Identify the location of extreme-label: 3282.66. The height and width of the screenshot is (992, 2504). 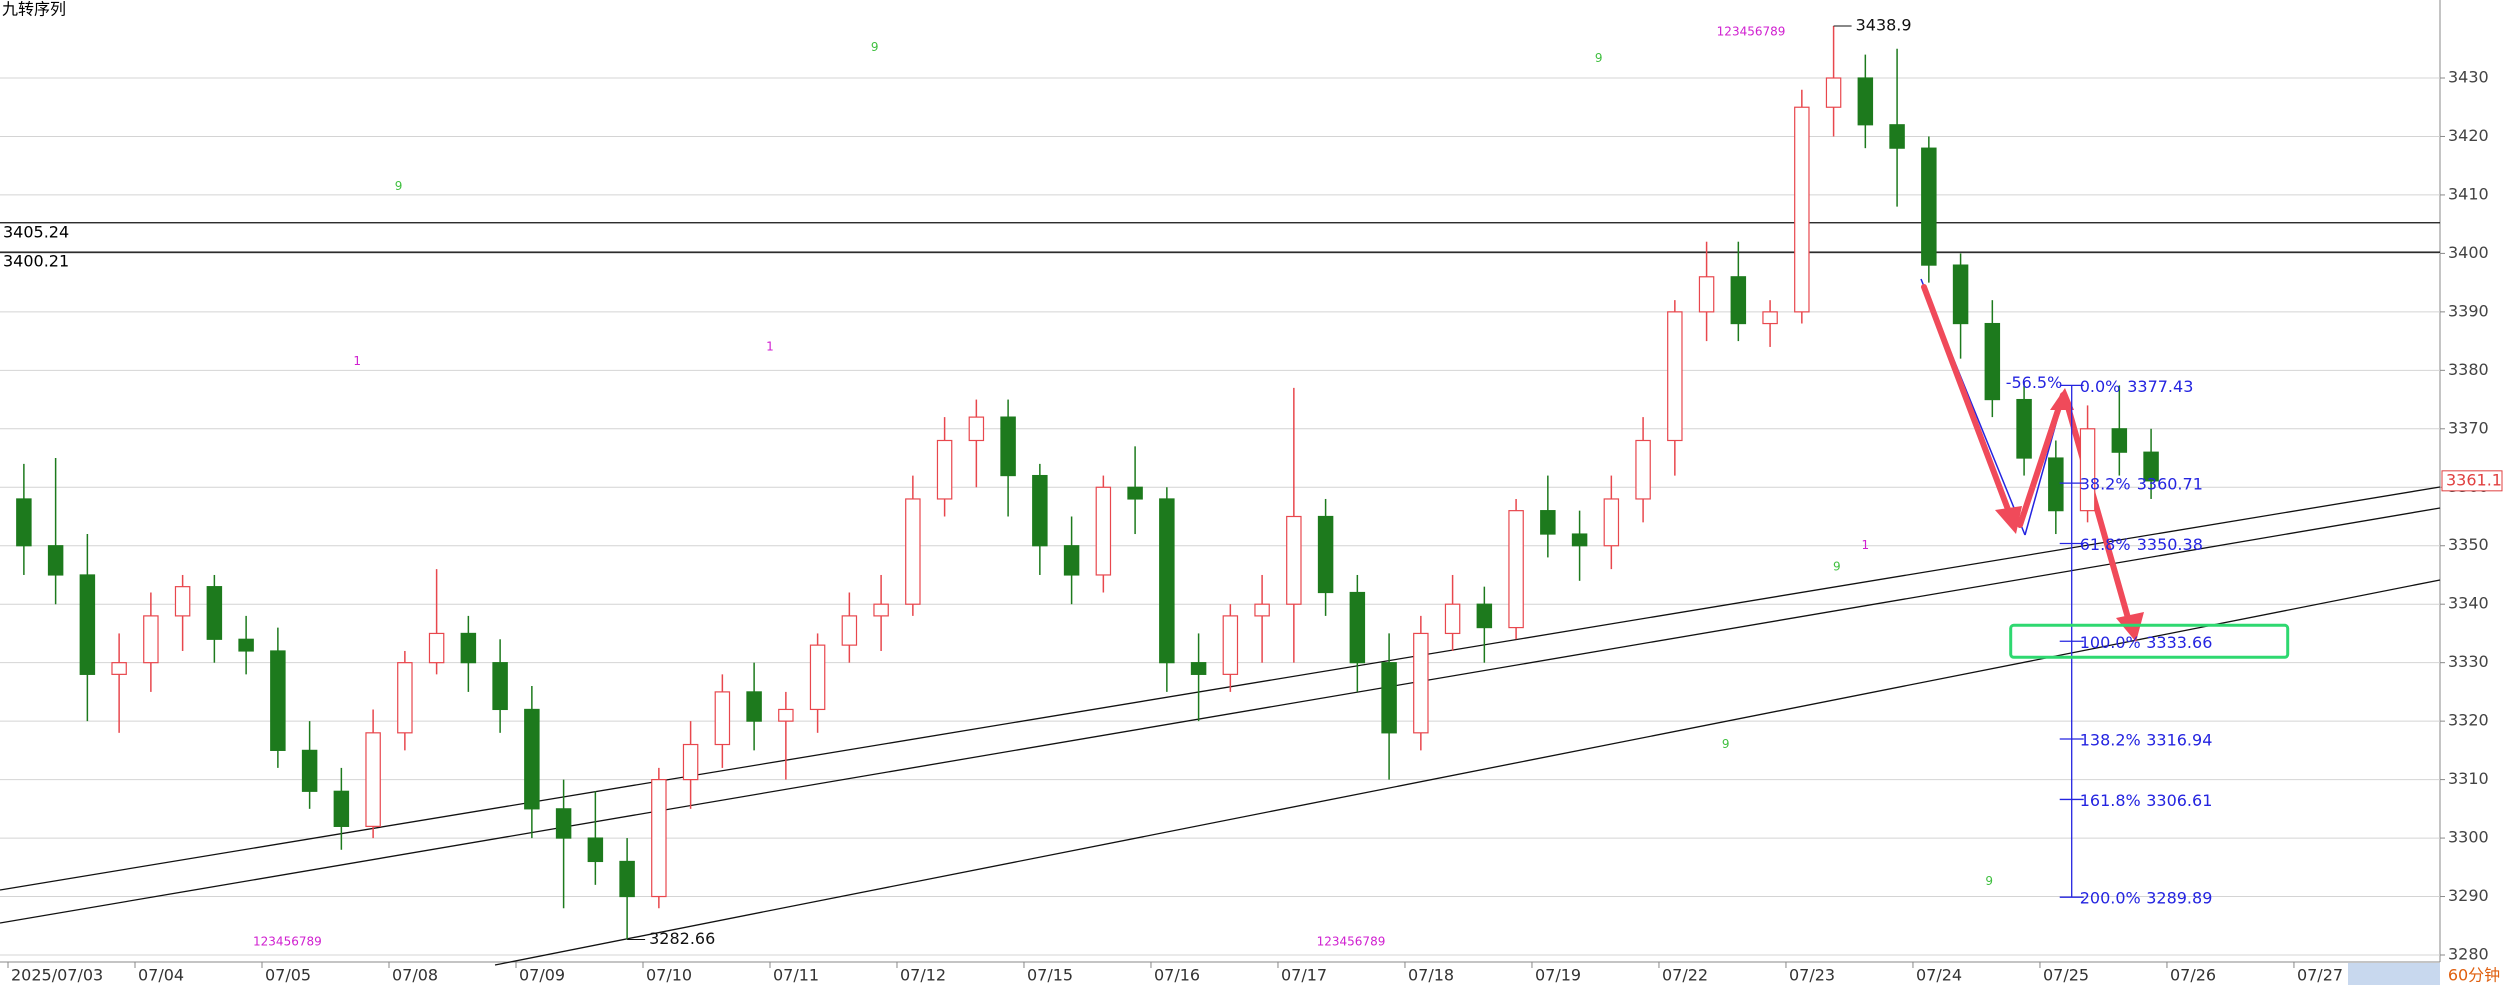
(682, 938).